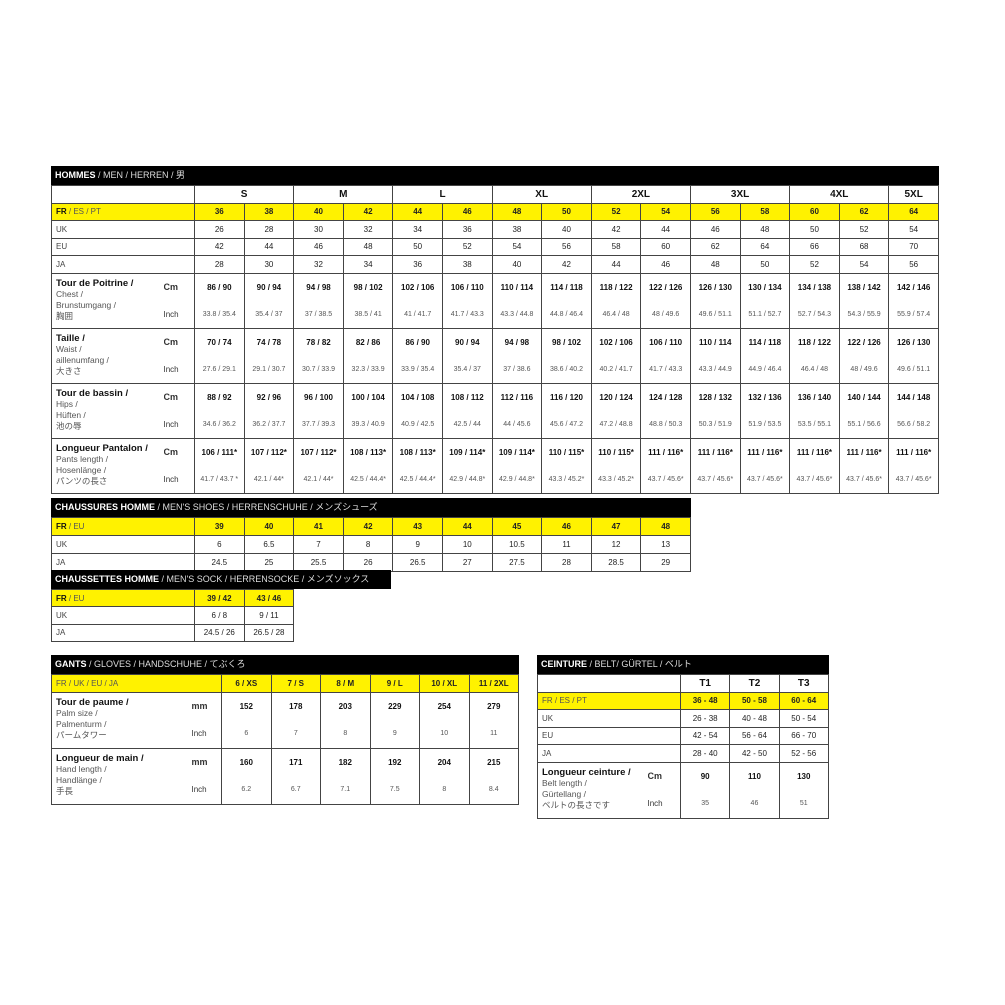 This screenshot has height=1005, width=1005. Describe the element at coordinates (246, 761) in the screenshot. I see `measure-value: 160` at that location.